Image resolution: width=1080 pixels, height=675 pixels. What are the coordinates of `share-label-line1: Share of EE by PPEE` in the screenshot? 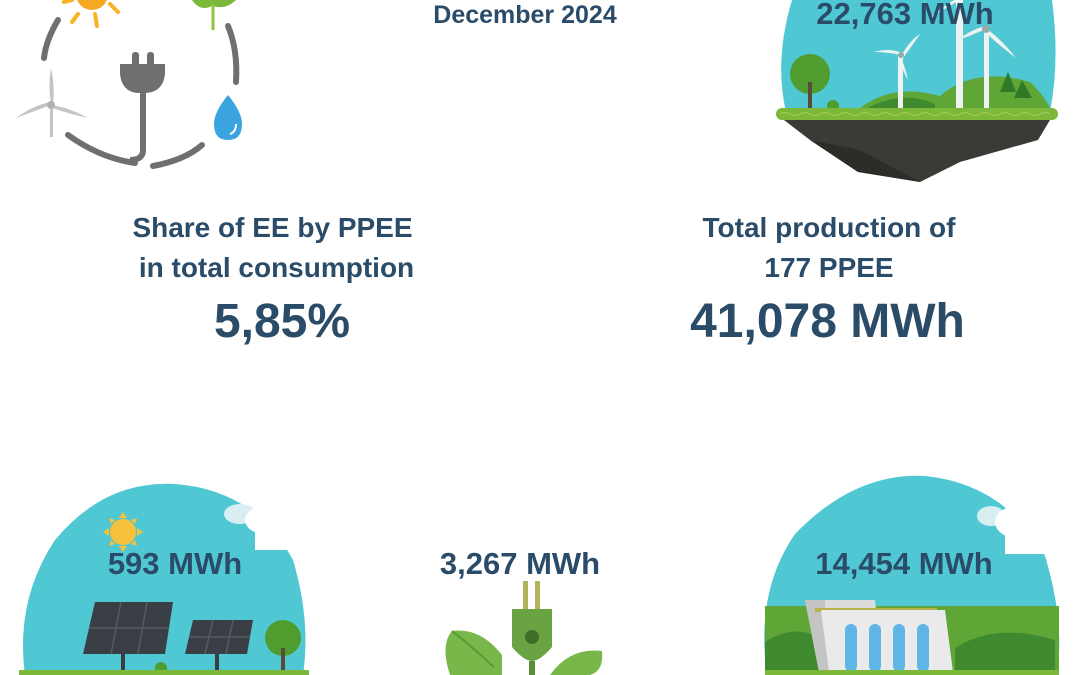 It's located at (272, 227).